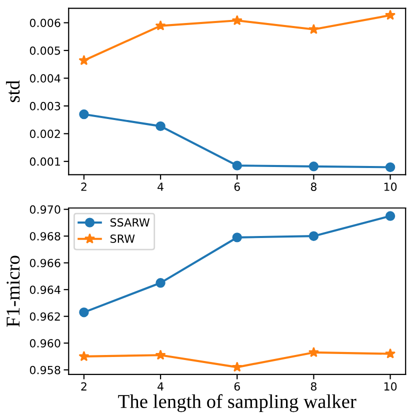 The image size is (416, 416). Describe the element at coordinates (237, 403) in the screenshot. I see `x-axis-title: The length of sampling walker` at that location.